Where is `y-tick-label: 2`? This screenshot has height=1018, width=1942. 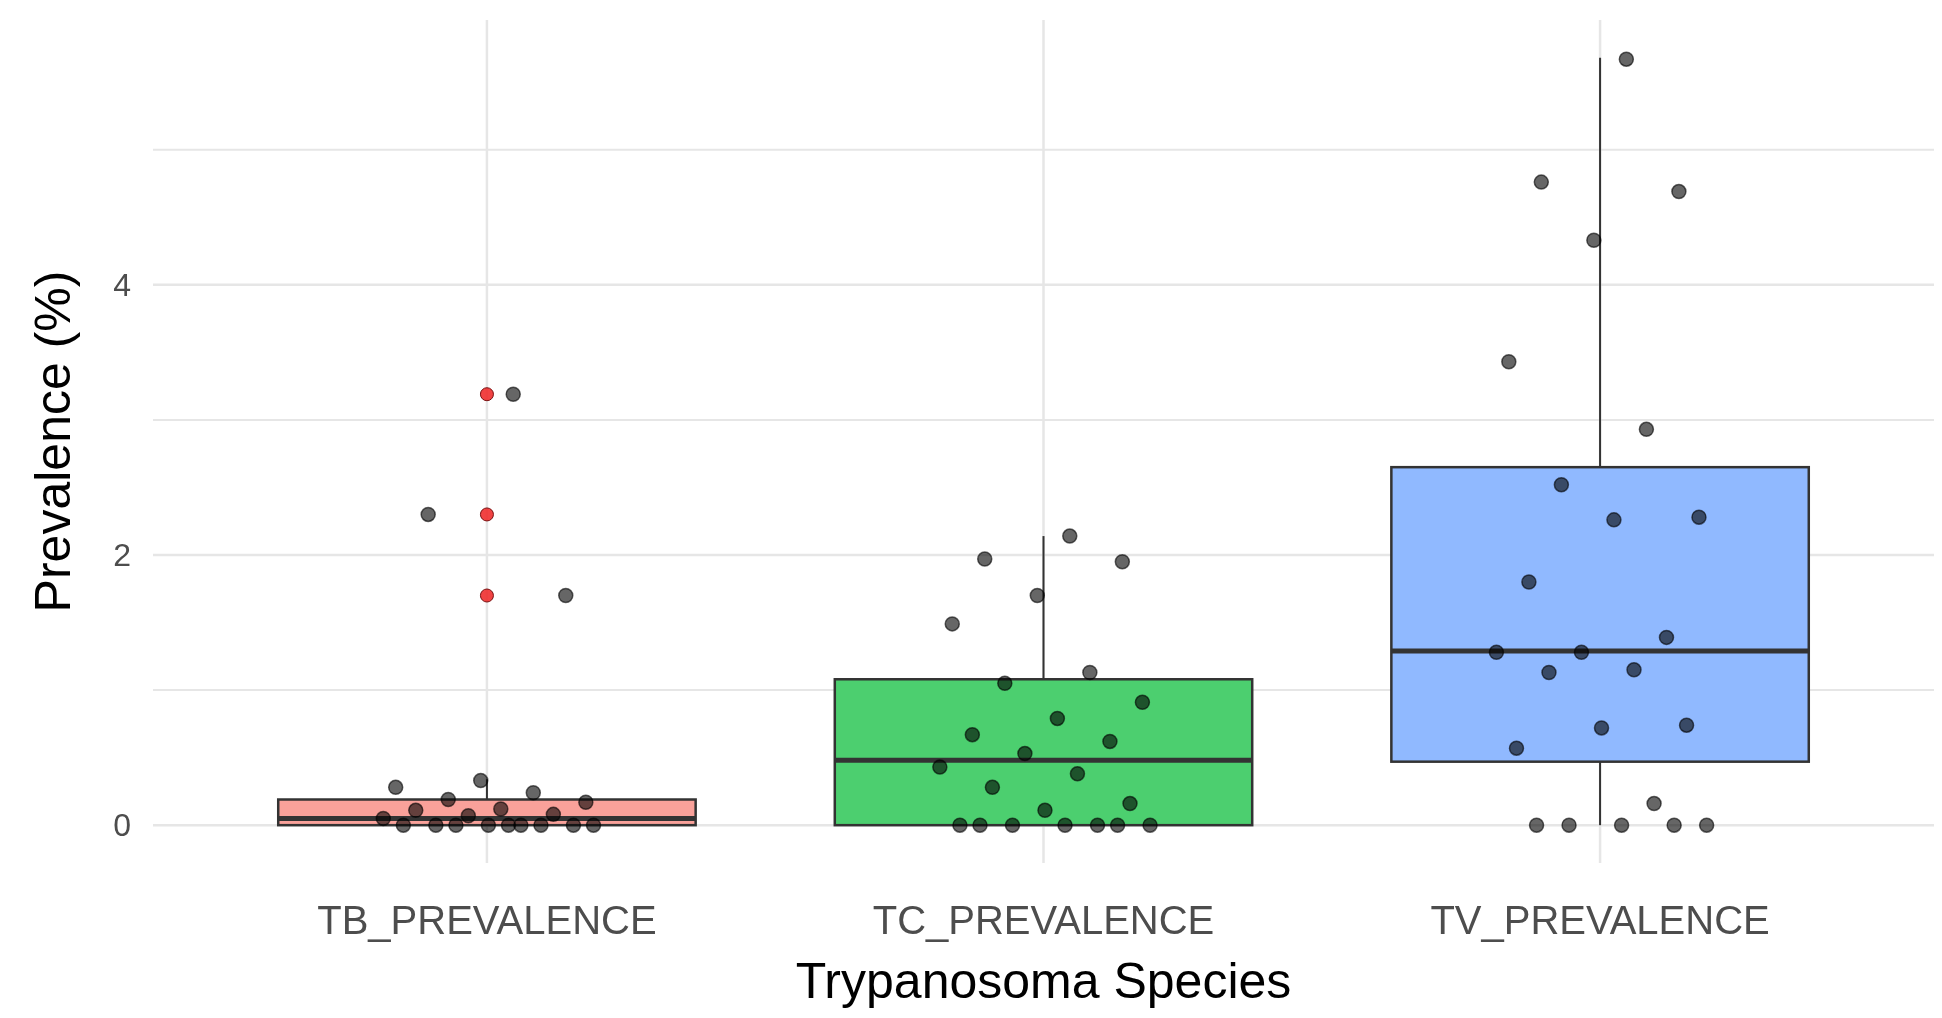
y-tick-label: 2 is located at coordinates (122, 555).